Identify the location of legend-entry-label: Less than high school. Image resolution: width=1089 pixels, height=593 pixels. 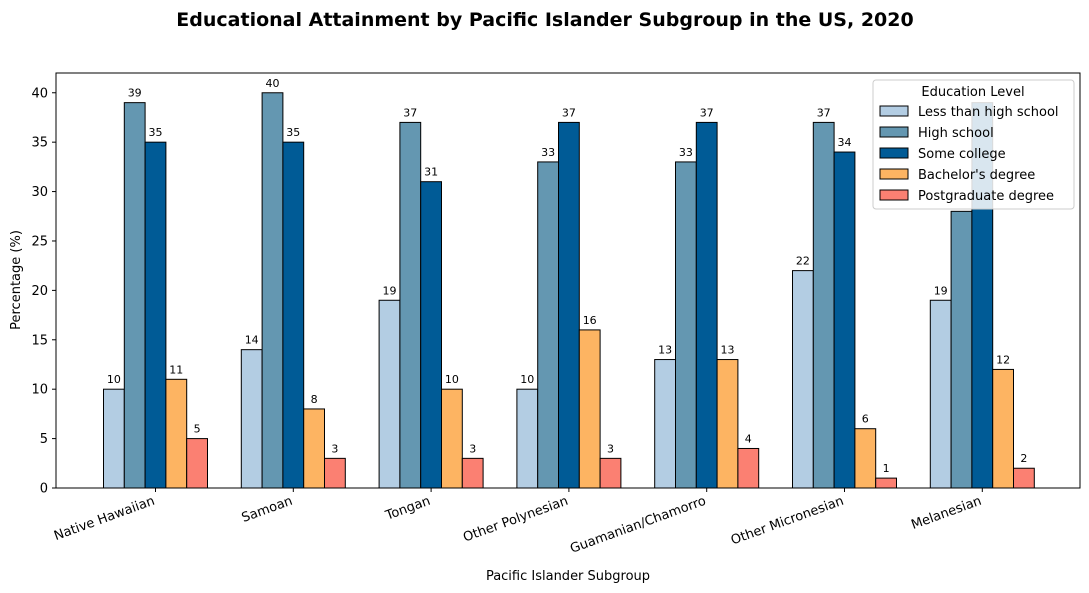
(988, 112).